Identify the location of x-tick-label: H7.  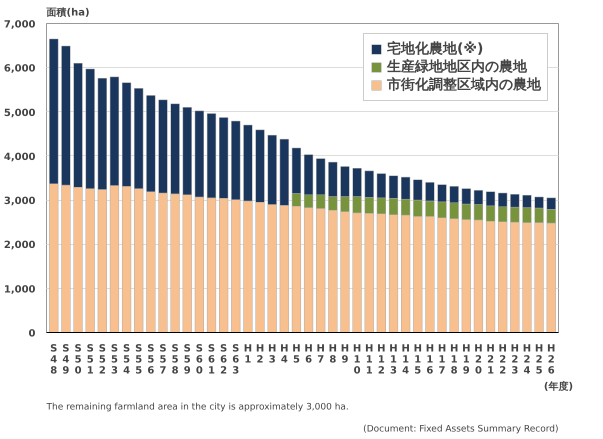
(320, 355).